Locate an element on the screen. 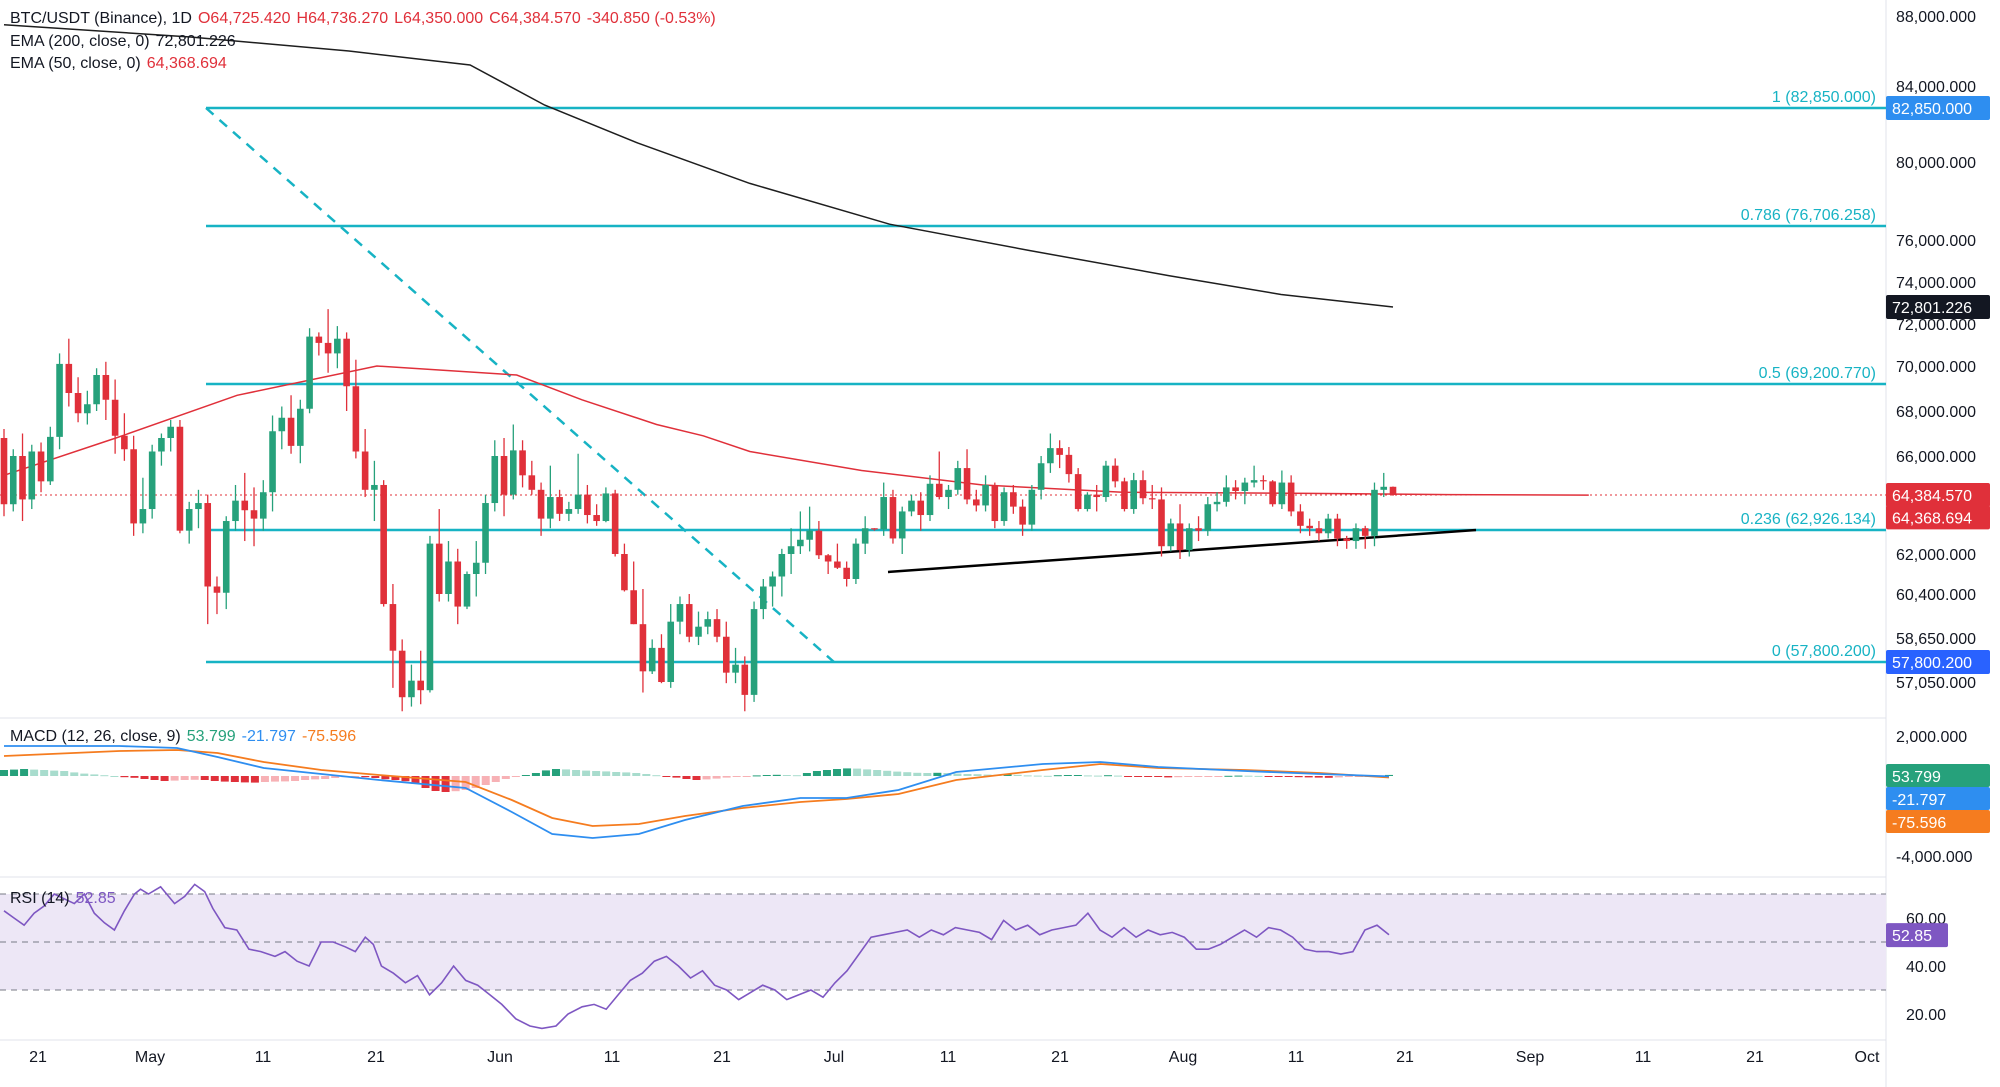 The height and width of the screenshot is (1087, 2000). macd-hist-value: 53.799 is located at coordinates (211, 736).